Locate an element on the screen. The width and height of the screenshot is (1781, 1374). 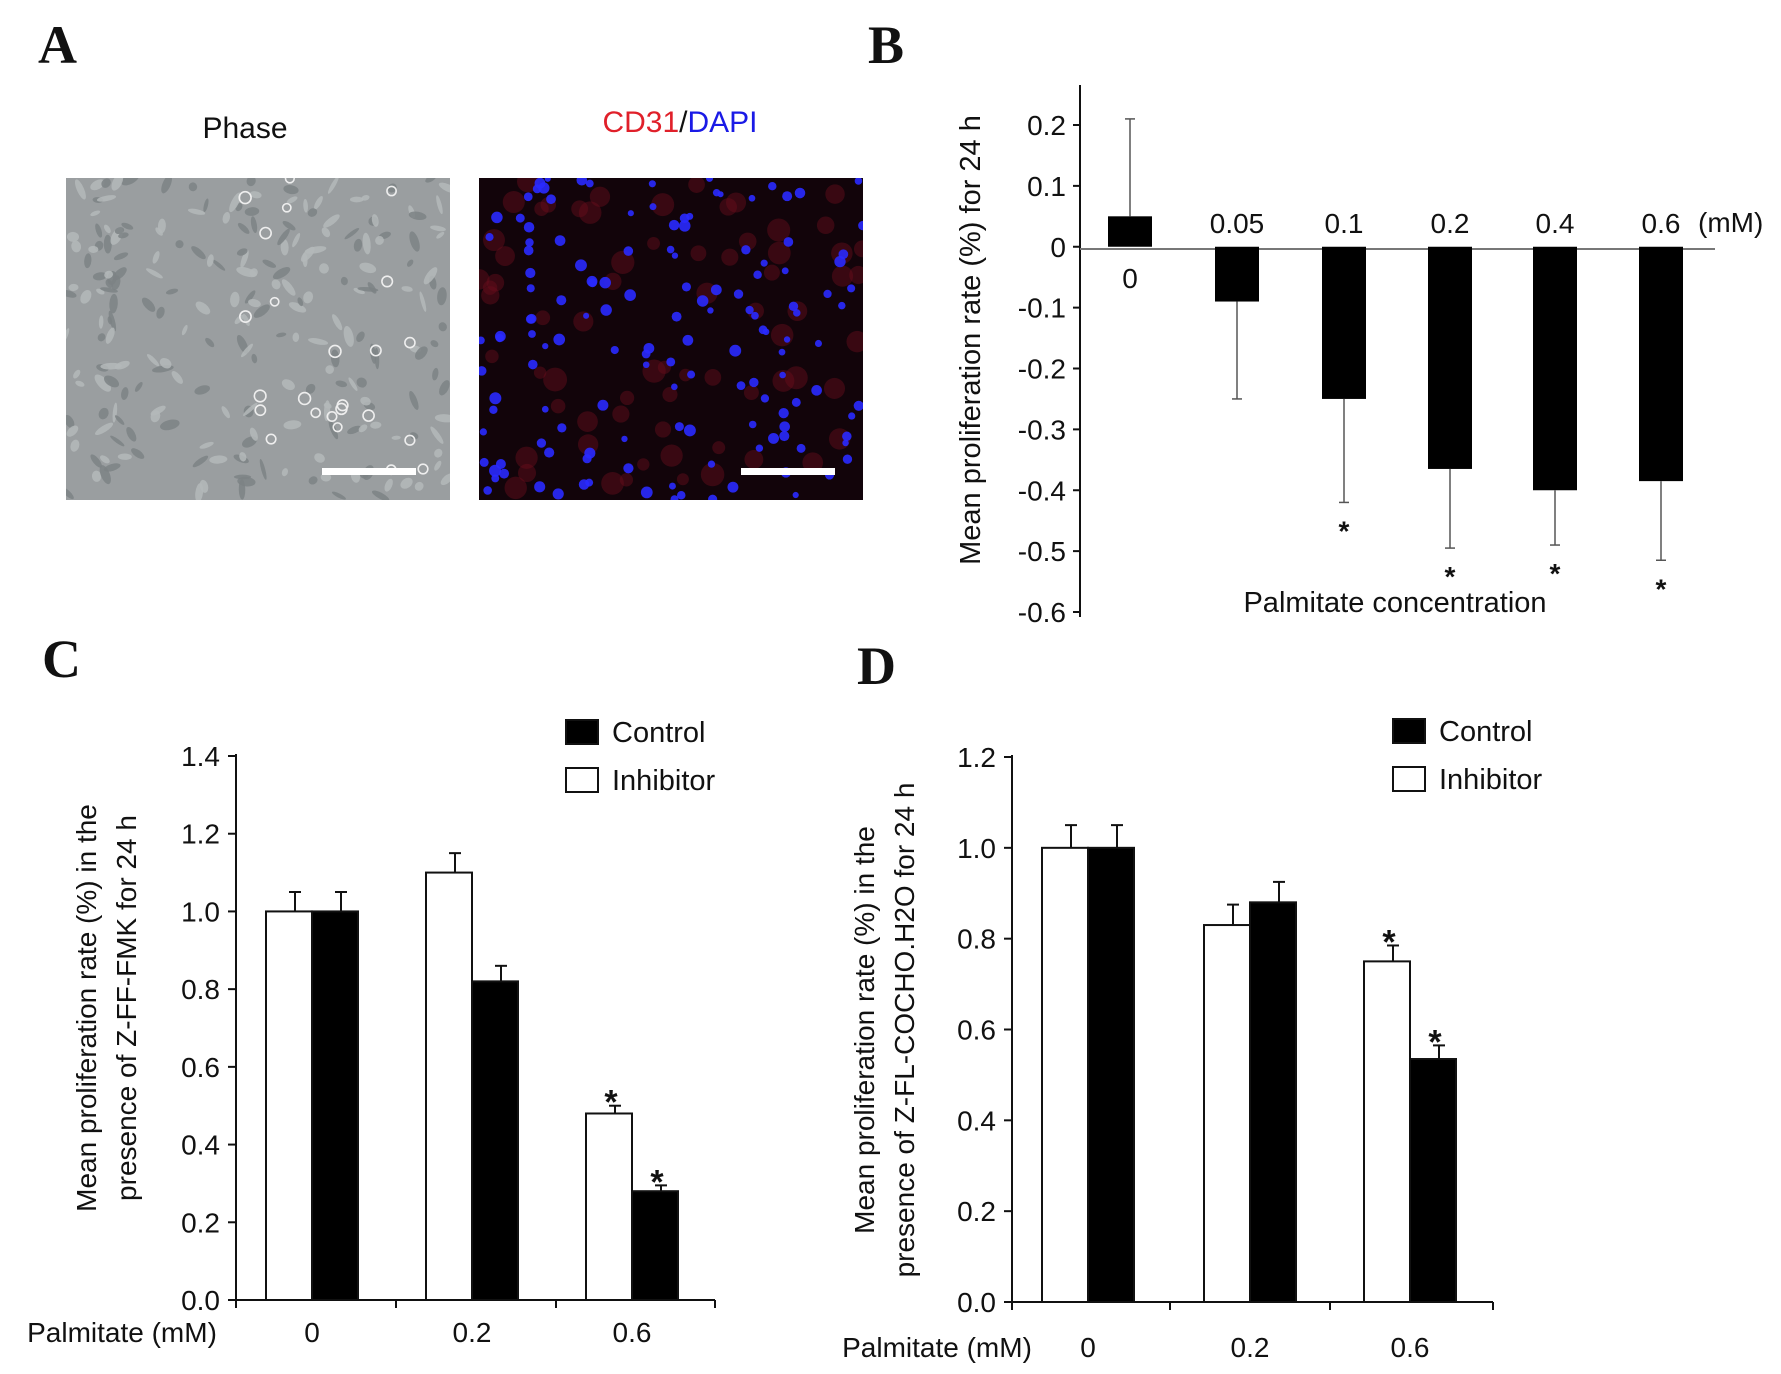
y-axis-label-line: Mean proliferation rate (%) in the is located at coordinates (86, 1008).